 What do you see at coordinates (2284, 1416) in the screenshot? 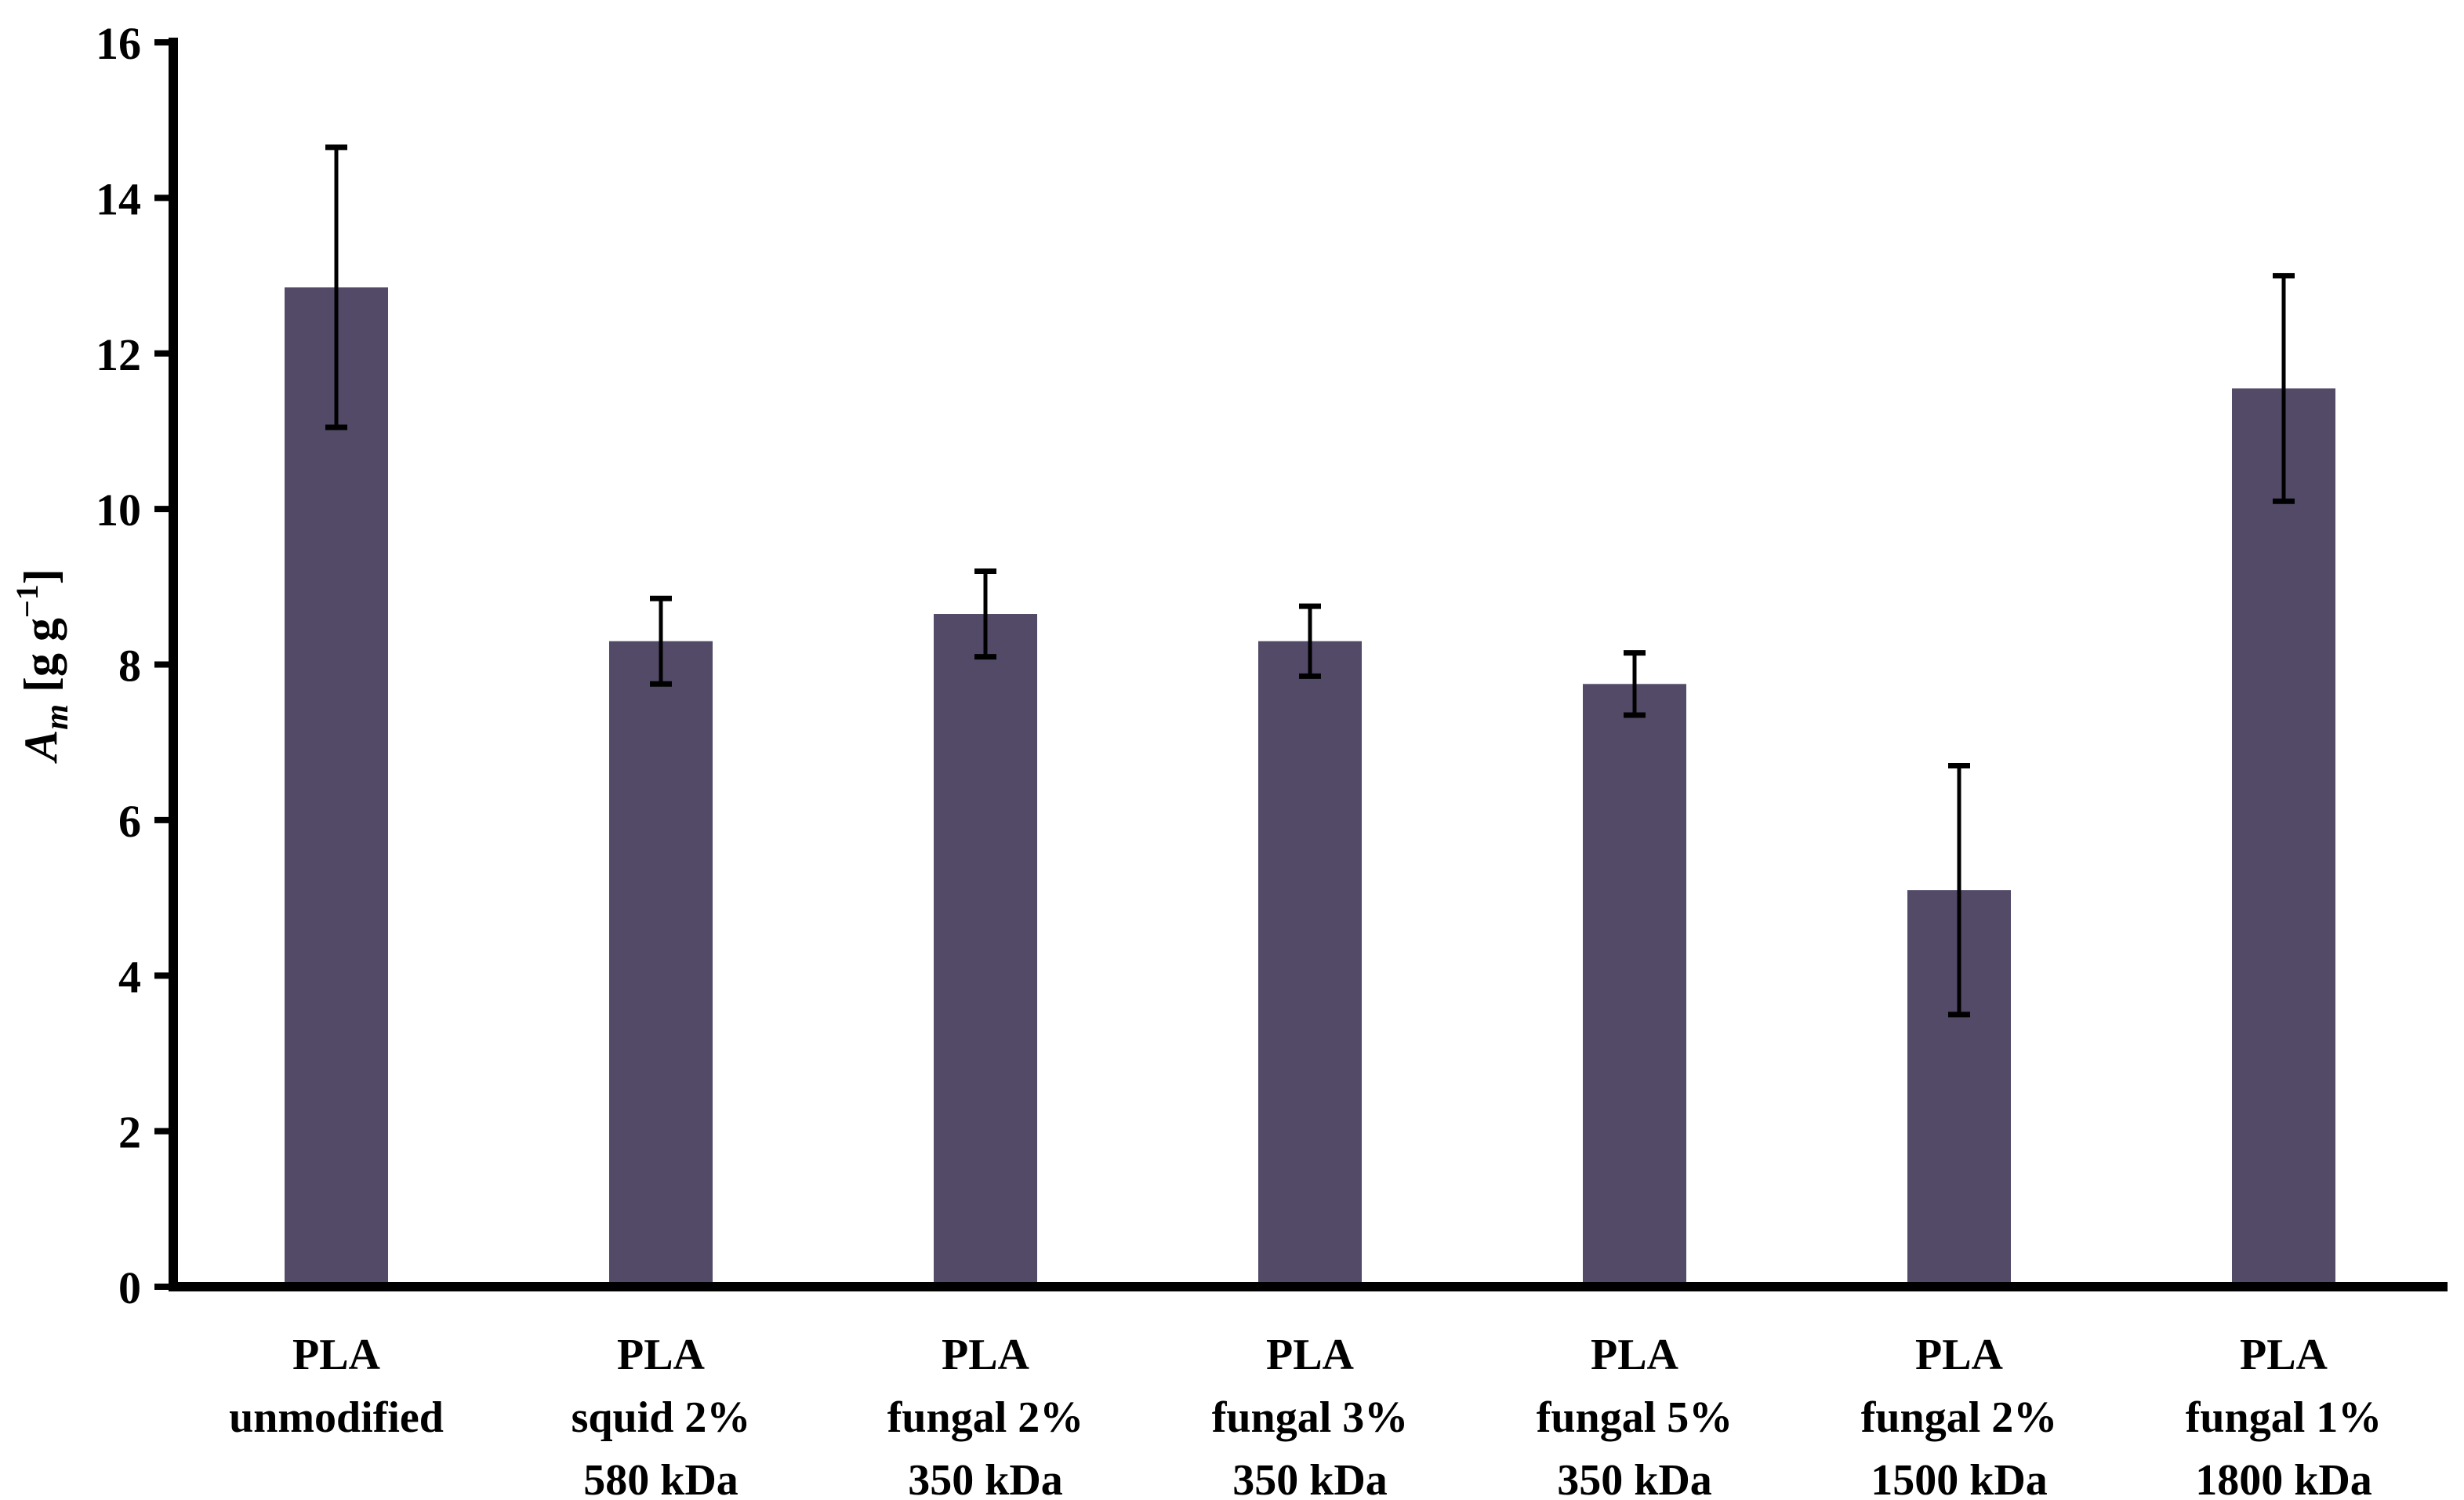
I see `category-label-7: PLA fungal 1% 1800 kDa` at bounding box center [2284, 1416].